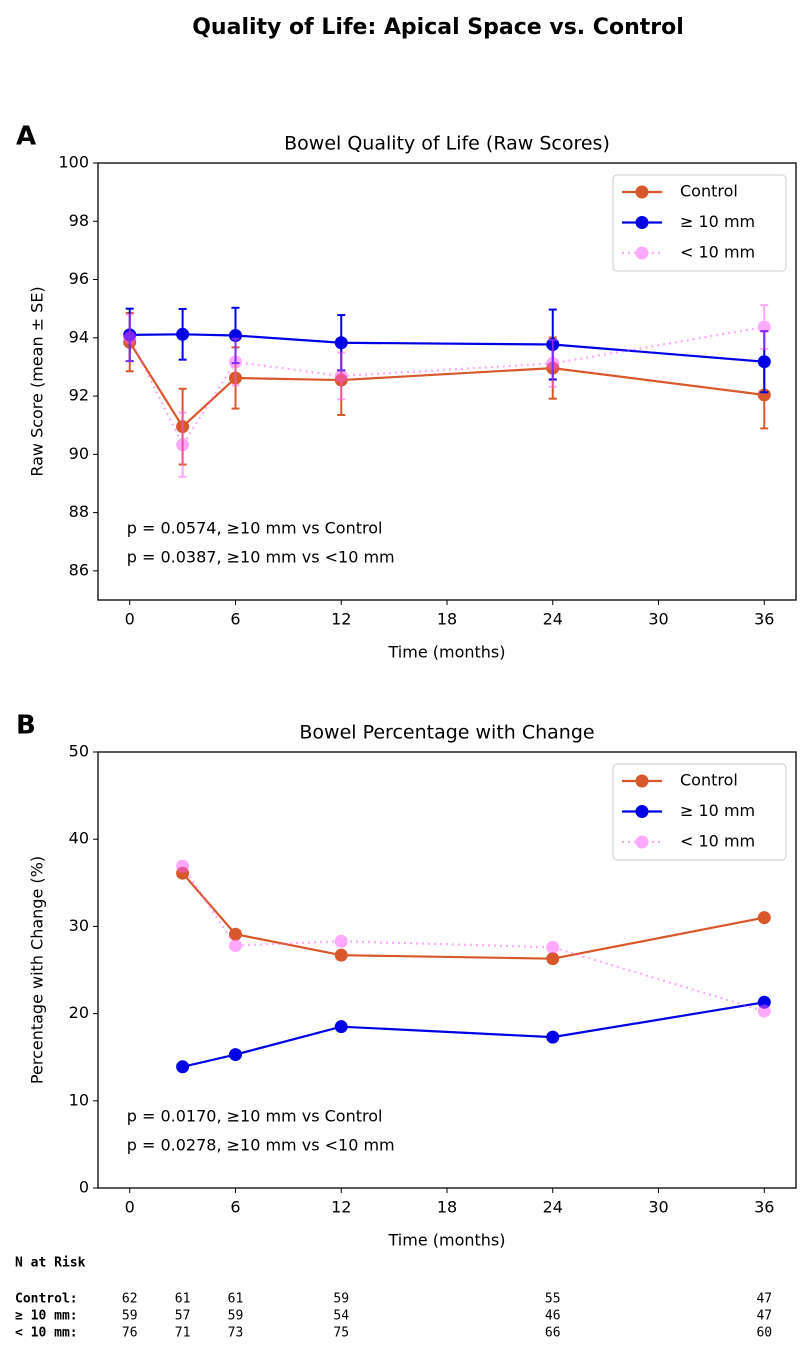 This screenshot has width=811, height=1359. Describe the element at coordinates (130, 1299) in the screenshot. I see `risk-value: 62` at that location.